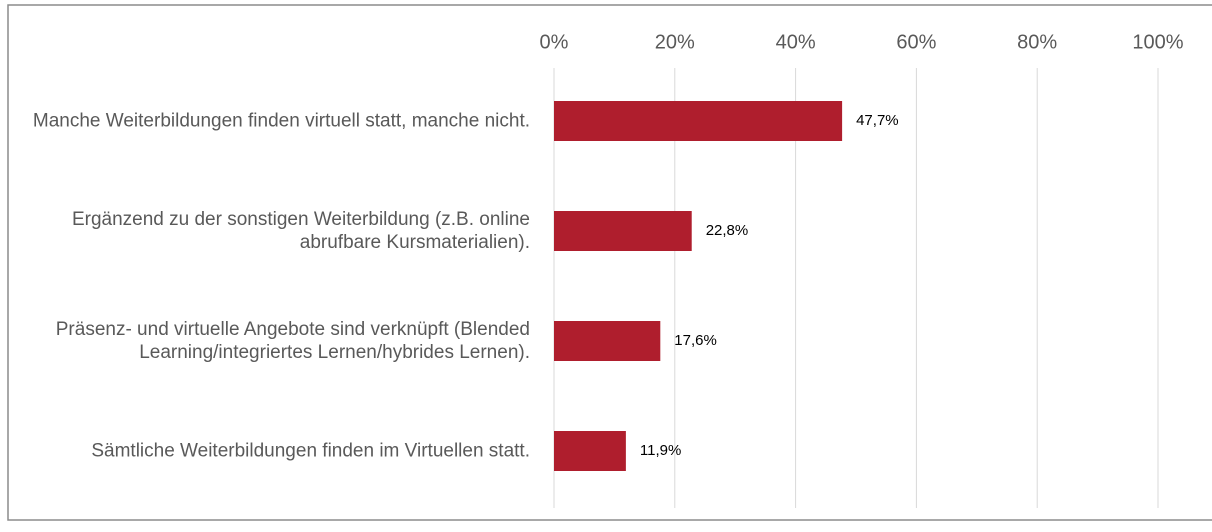 Image resolution: width=1212 pixels, height=532 pixels. I want to click on x-tick-label: 20%, so click(675, 42).